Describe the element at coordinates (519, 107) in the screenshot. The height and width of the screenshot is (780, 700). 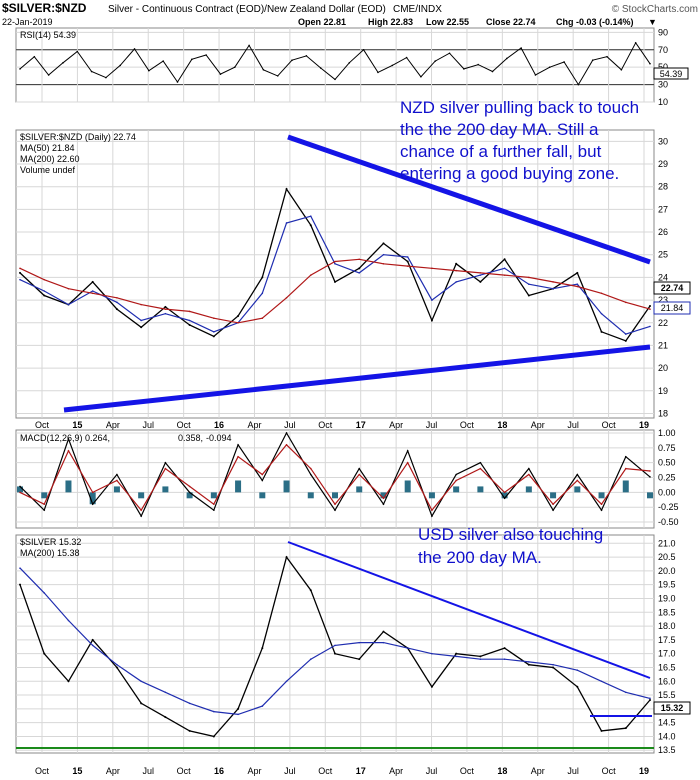
I see `nzd-note-line-1: NZD silver pulling back to touch` at that location.